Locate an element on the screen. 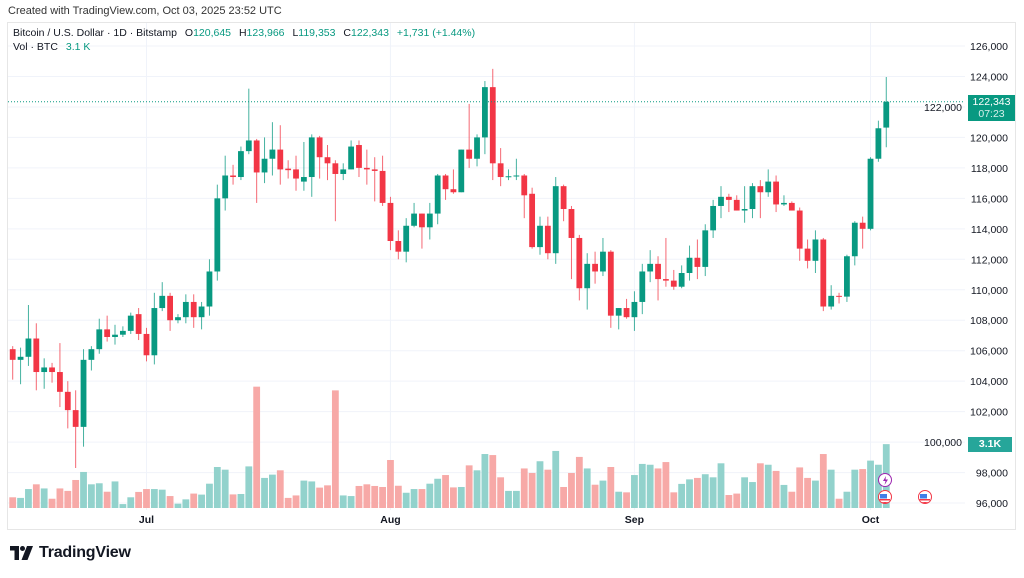 This screenshot has height=578, width=1024. change-value: +1,731 (+1.44%) is located at coordinates (436, 33).